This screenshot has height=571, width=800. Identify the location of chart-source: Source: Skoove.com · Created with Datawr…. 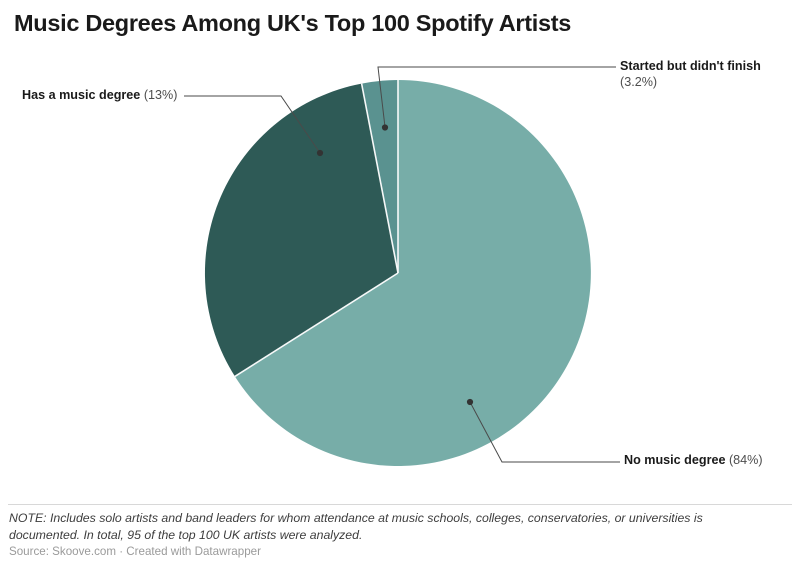
(135, 551).